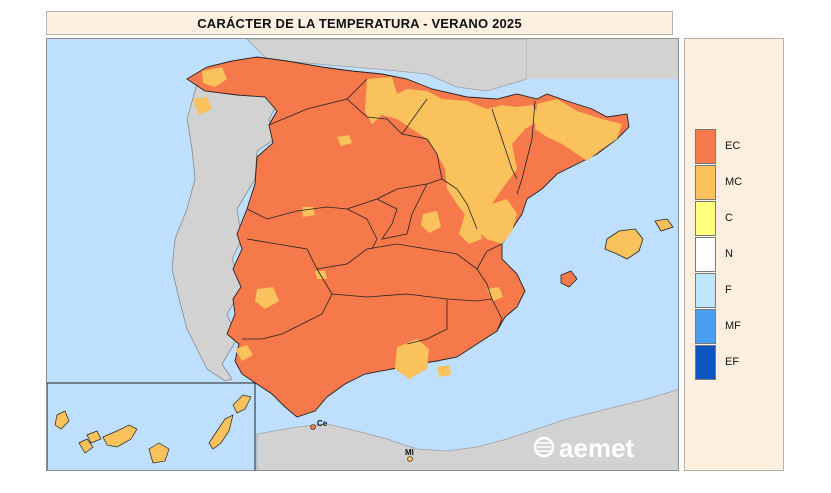 The width and height of the screenshot is (831, 493). Describe the element at coordinates (86, 446) in the screenshot. I see `island-el-hierro` at that location.